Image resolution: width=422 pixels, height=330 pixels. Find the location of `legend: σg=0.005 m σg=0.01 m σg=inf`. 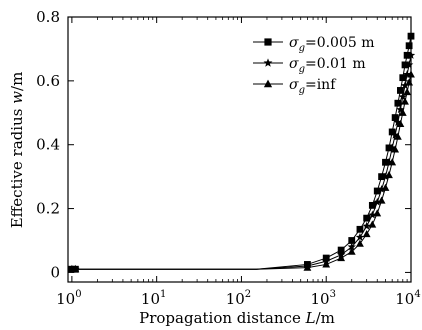

legend: σg=0.005 m σg=0.01 m σg=inf is located at coordinates (314, 65).